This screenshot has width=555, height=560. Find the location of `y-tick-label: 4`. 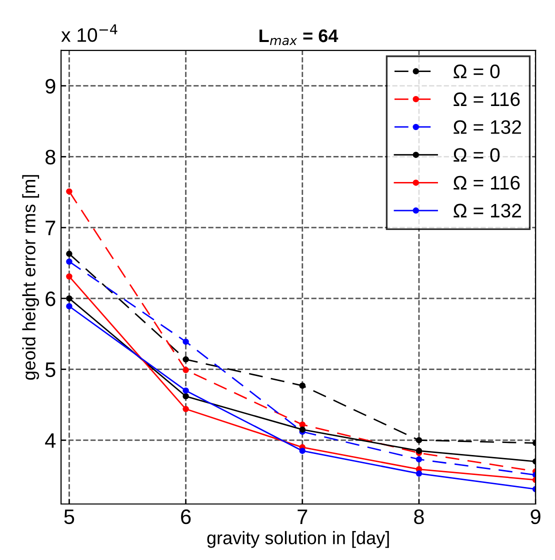

y-tick-label: 4 is located at coordinates (50, 440).